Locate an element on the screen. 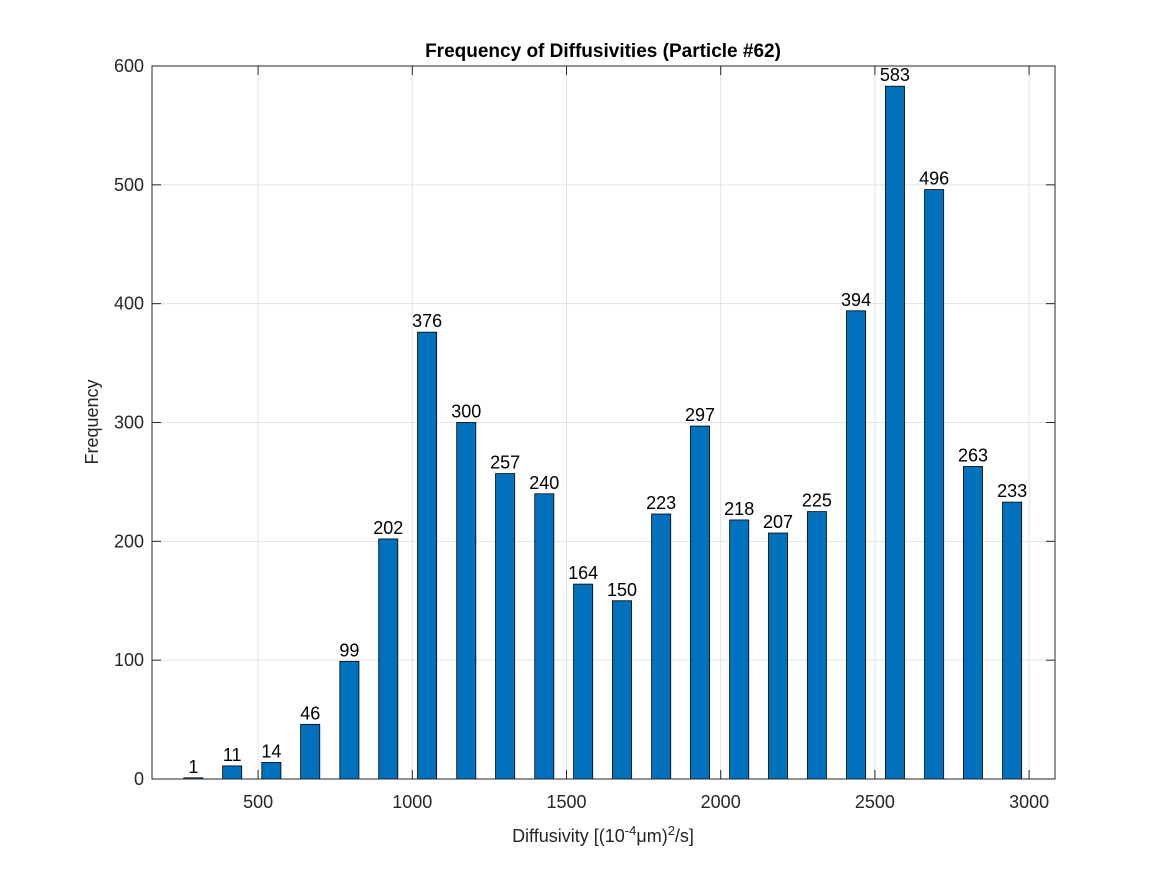 The width and height of the screenshot is (1167, 875). x-axis-label-part: /s] is located at coordinates (684, 836).